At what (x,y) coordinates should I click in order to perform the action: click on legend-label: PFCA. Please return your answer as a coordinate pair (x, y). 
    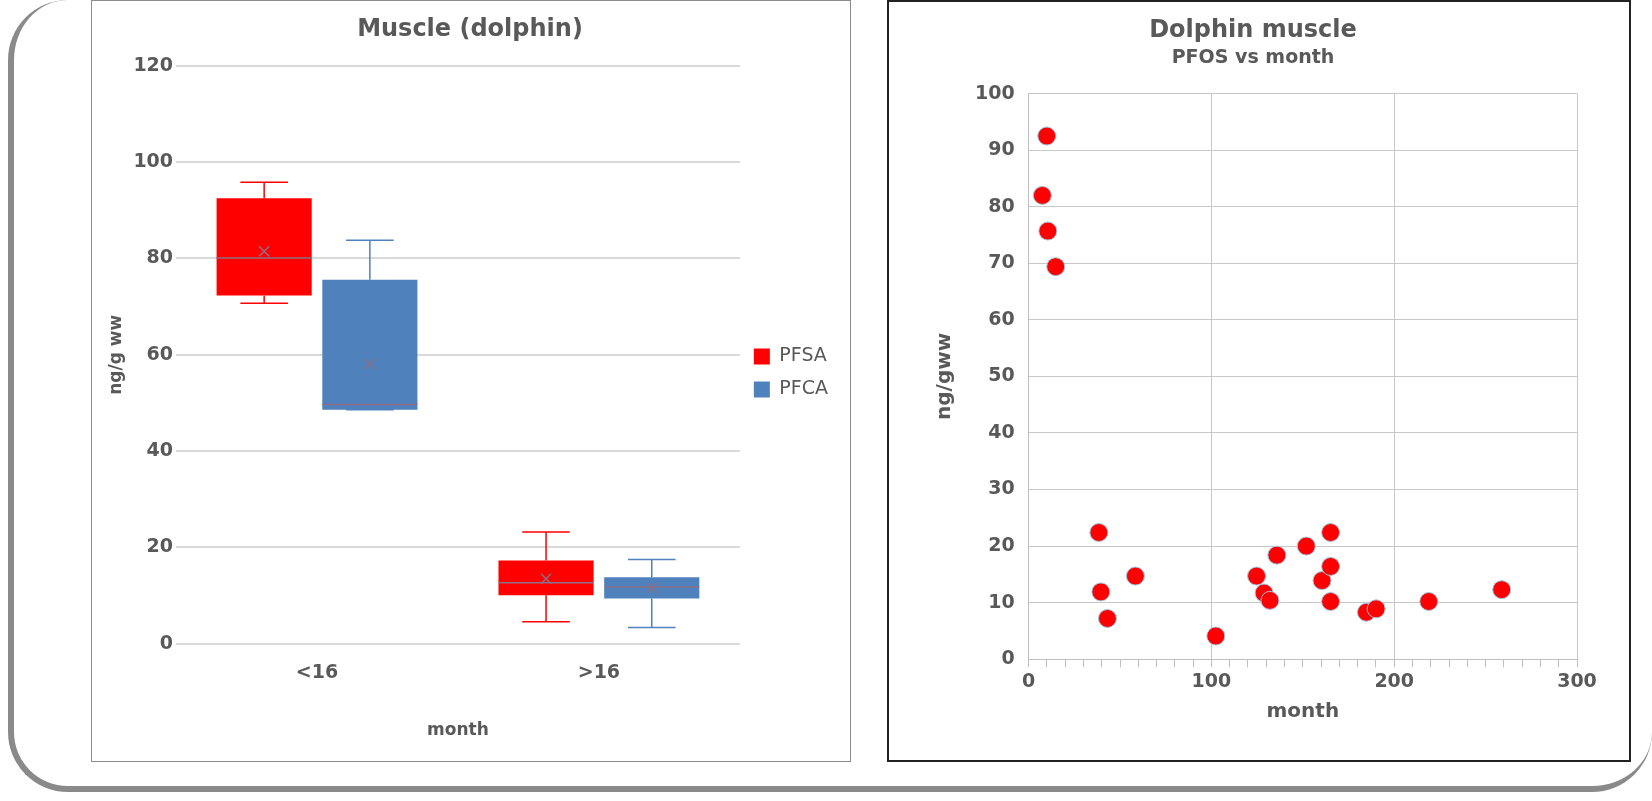
    Looking at the image, I should click on (804, 387).